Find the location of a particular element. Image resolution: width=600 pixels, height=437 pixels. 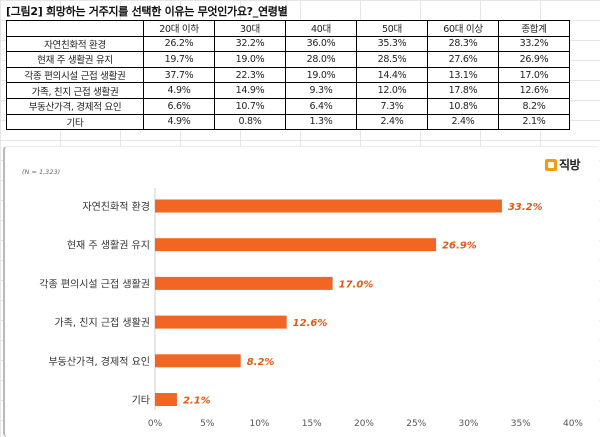

data-label: 26.9% is located at coordinates (459, 246).